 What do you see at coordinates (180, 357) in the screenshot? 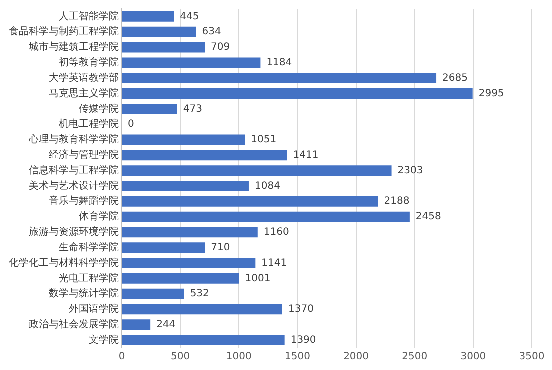
I see `x-tick-label: 500` at bounding box center [180, 357].